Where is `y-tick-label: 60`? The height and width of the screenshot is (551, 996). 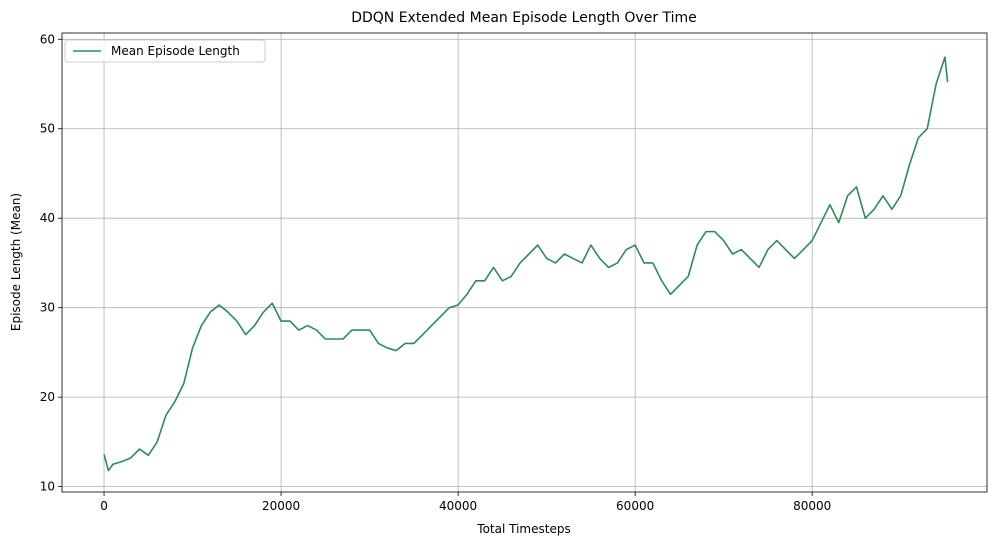
y-tick-label: 60 is located at coordinates (47, 39).